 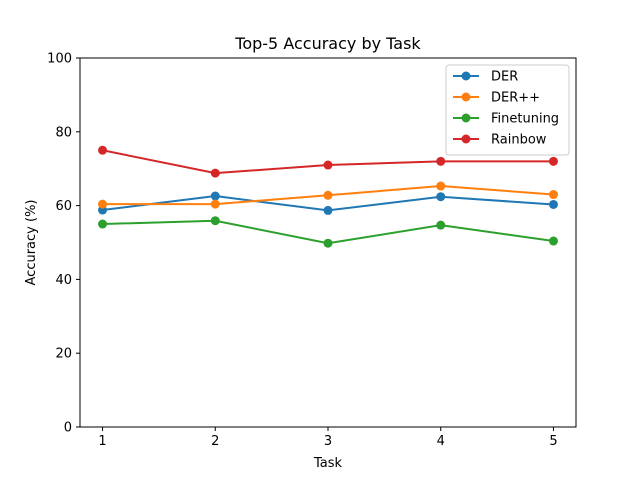 I want to click on legend: DER DER++ Finetuning Rainbow, so click(x=507, y=110).